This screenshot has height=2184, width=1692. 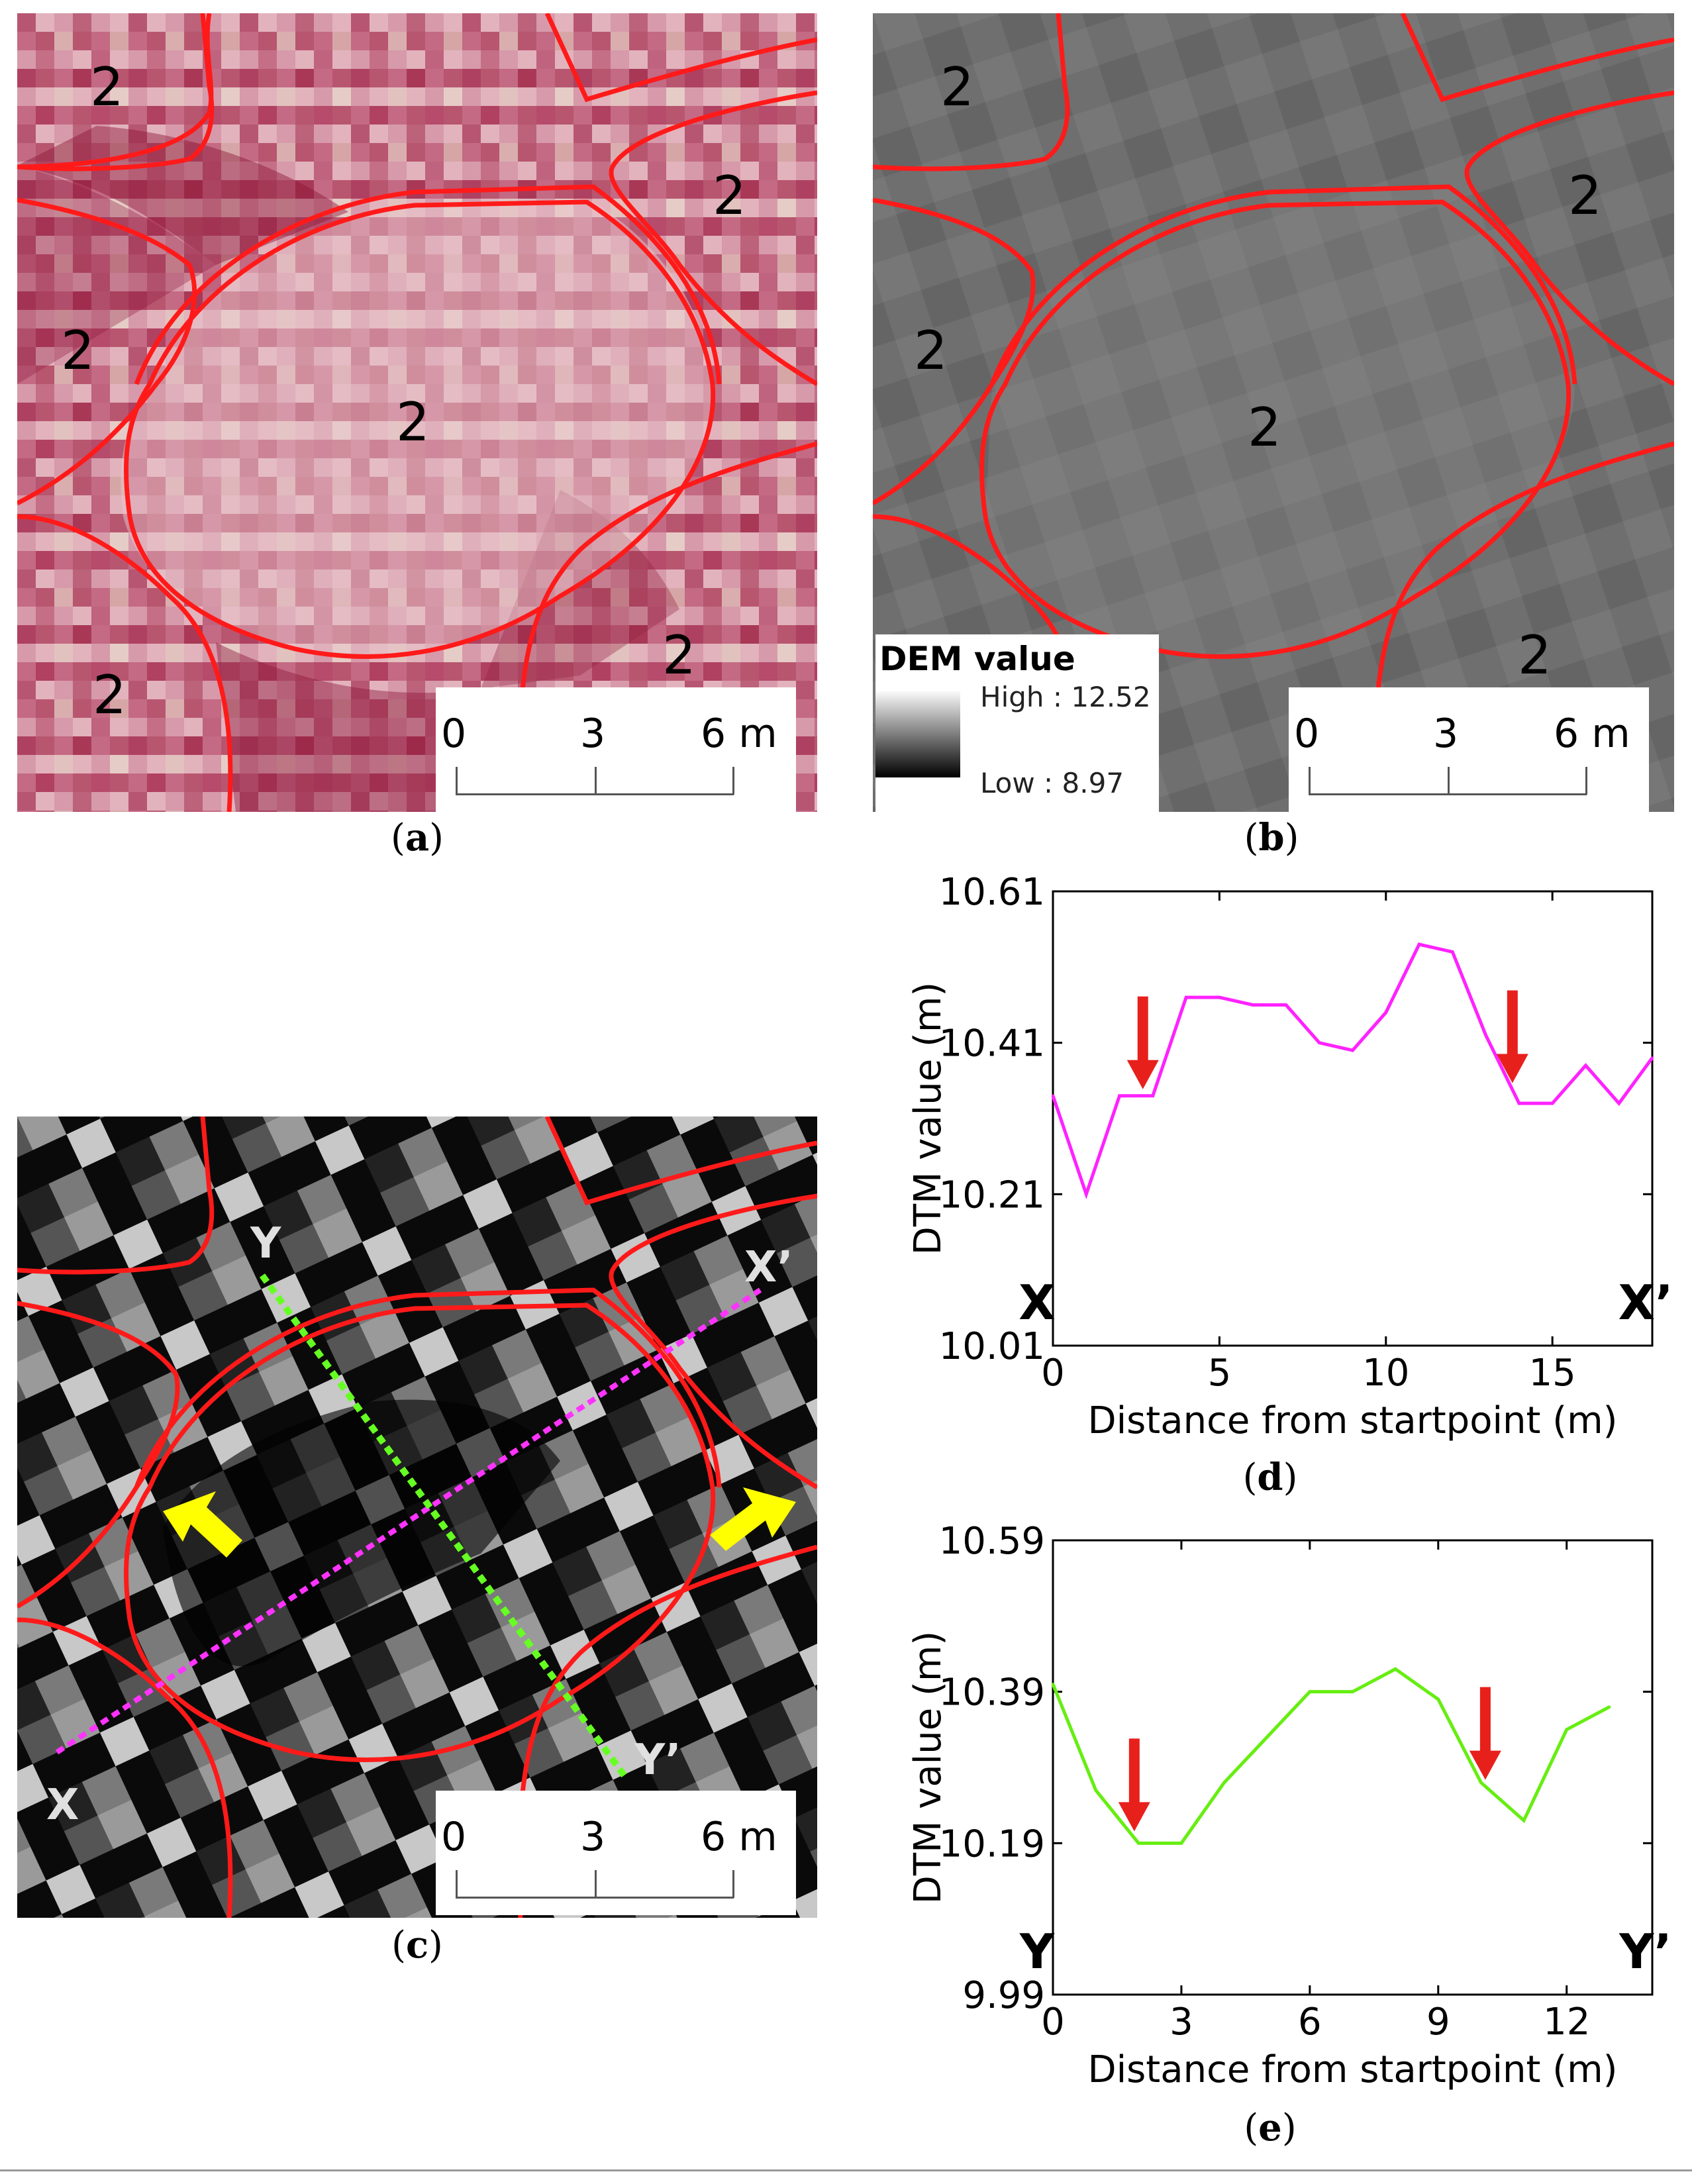 I want to click on caption-a: (a), so click(x=417, y=838).